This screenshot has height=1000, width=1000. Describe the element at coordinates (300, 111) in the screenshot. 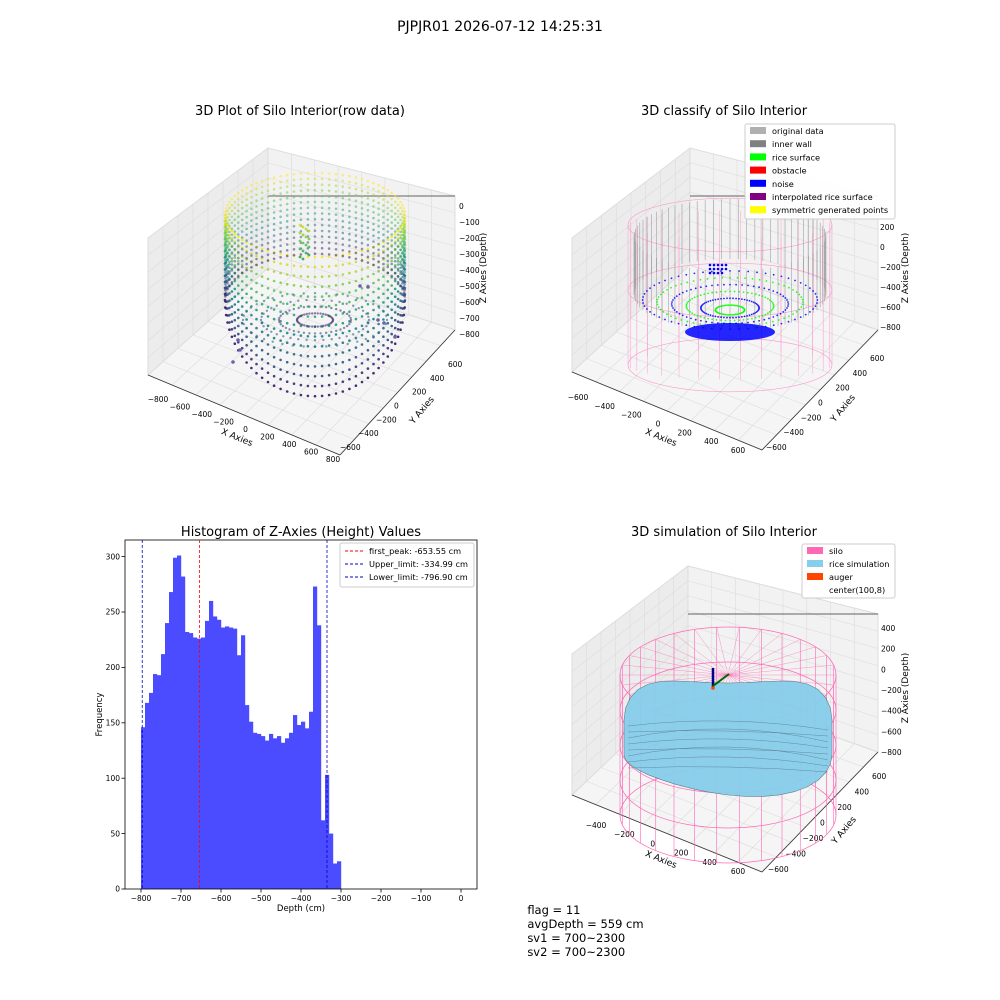

I see `chart-title: 3D Plot of Silo Interior(row data)` at that location.